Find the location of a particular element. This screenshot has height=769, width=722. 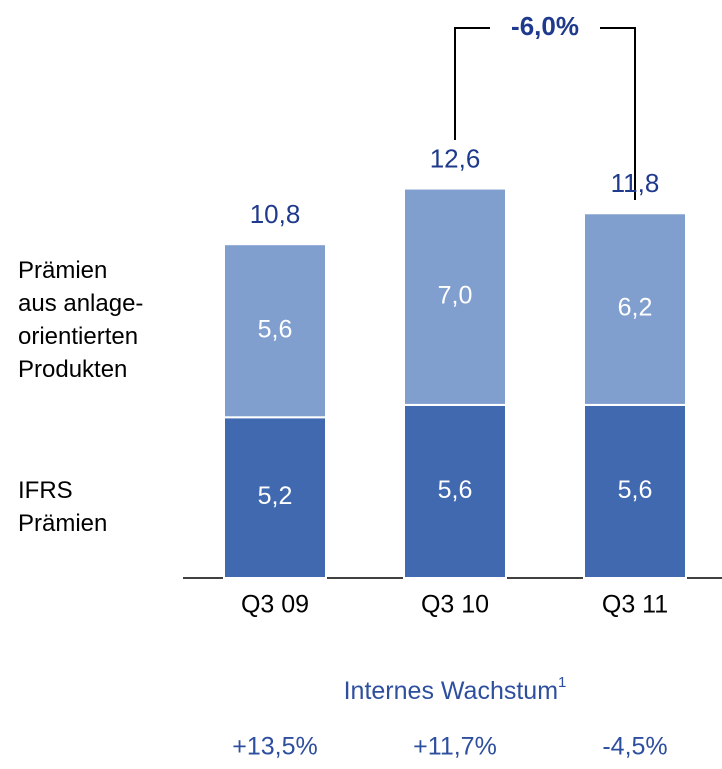

comparison-bracket is located at coordinates (545, 113).